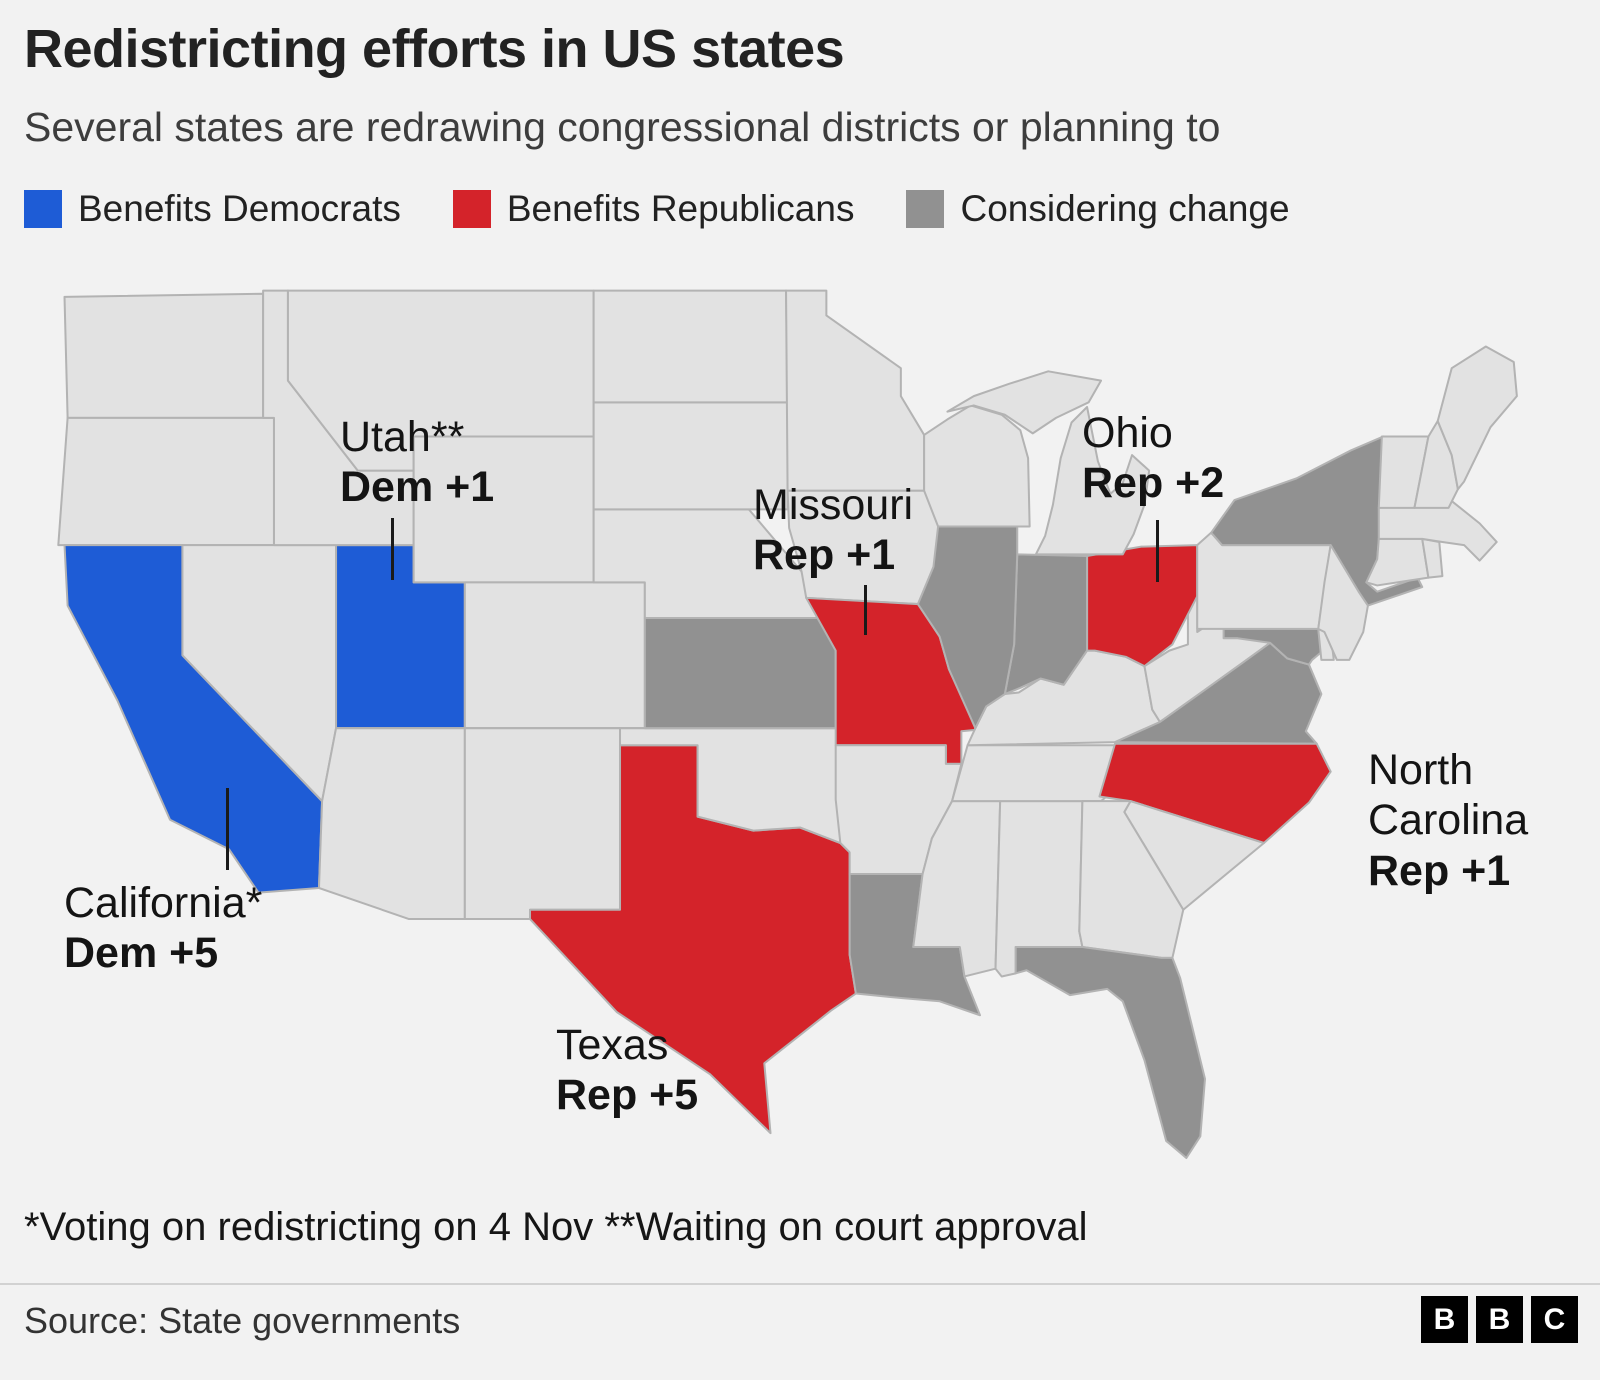 This screenshot has height=1380, width=1600. Describe the element at coordinates (680, 208) in the screenshot. I see `legend-label-republicans: Benefits Republicans` at that location.